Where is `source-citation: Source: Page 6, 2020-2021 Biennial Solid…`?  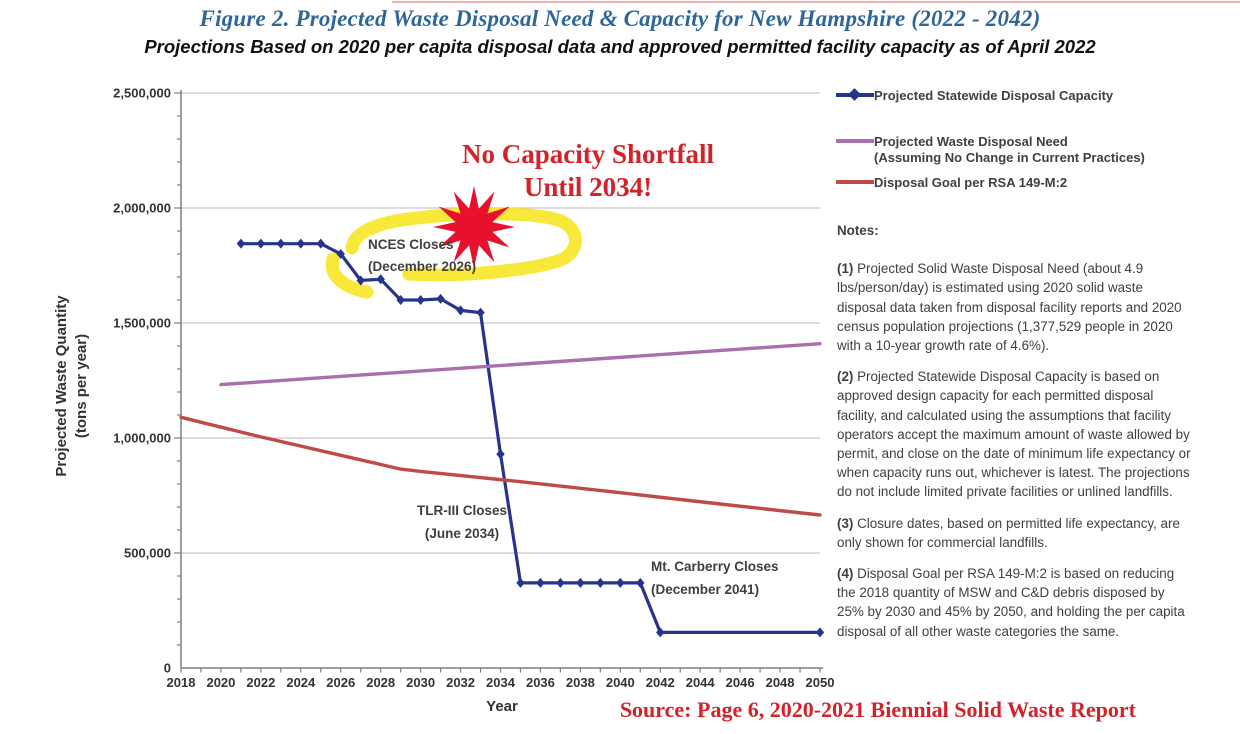 source-citation: Source: Page 6, 2020-2021 Biennial Solid… is located at coordinates (877, 709).